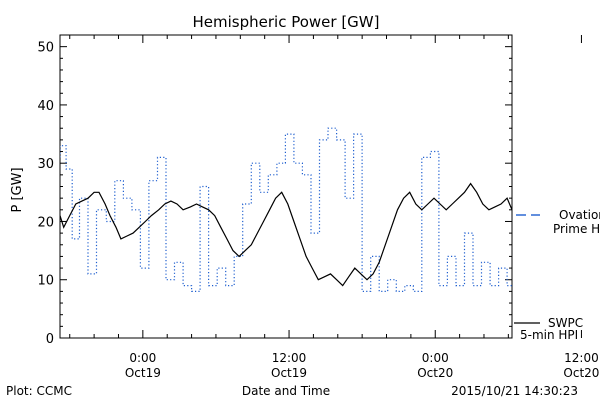 This screenshot has width=600, height=400. I want to click on y-tick-label: 10, so click(45, 281).